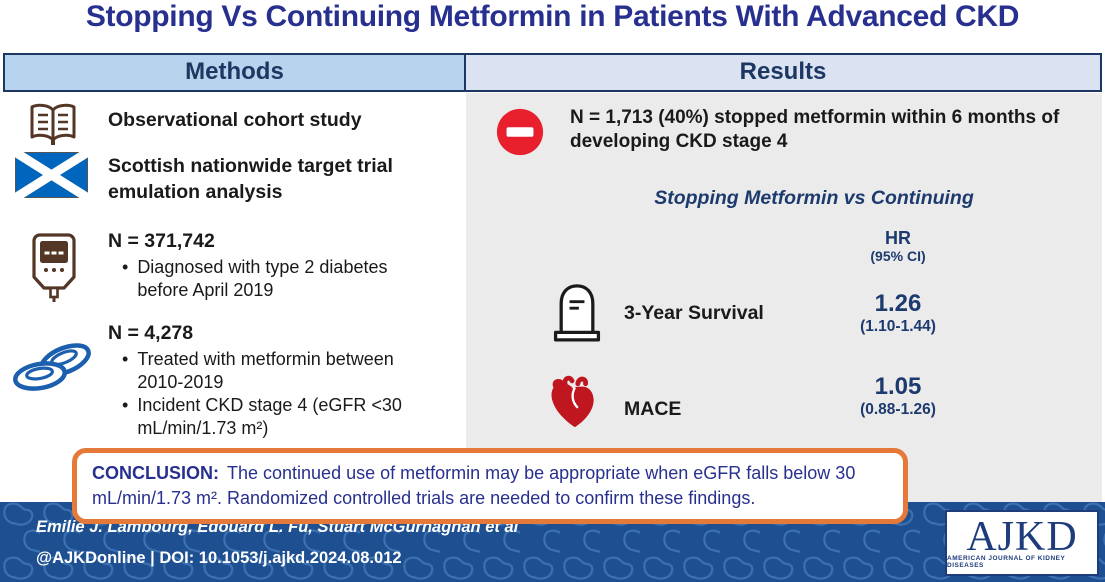  Describe the element at coordinates (155, 473) in the screenshot. I see `conclusion-label: CONCLUSION:` at that location.